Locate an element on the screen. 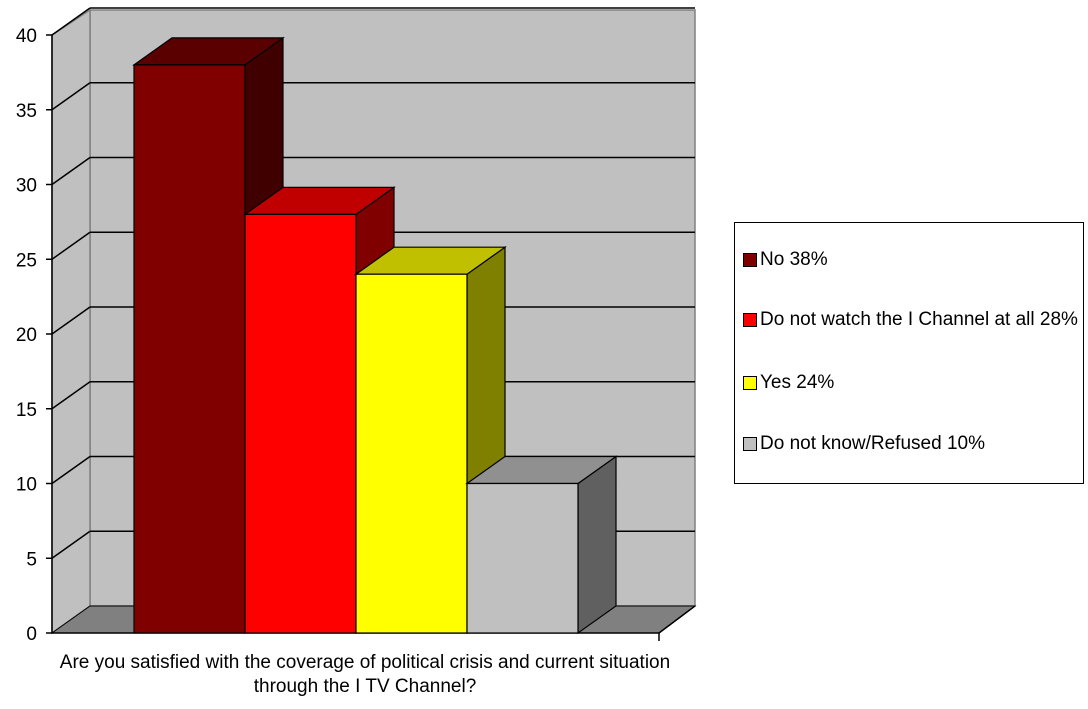 This screenshot has width=1088, height=709. legend-label: Do not watch the I Channel at all 28% is located at coordinates (919, 319).